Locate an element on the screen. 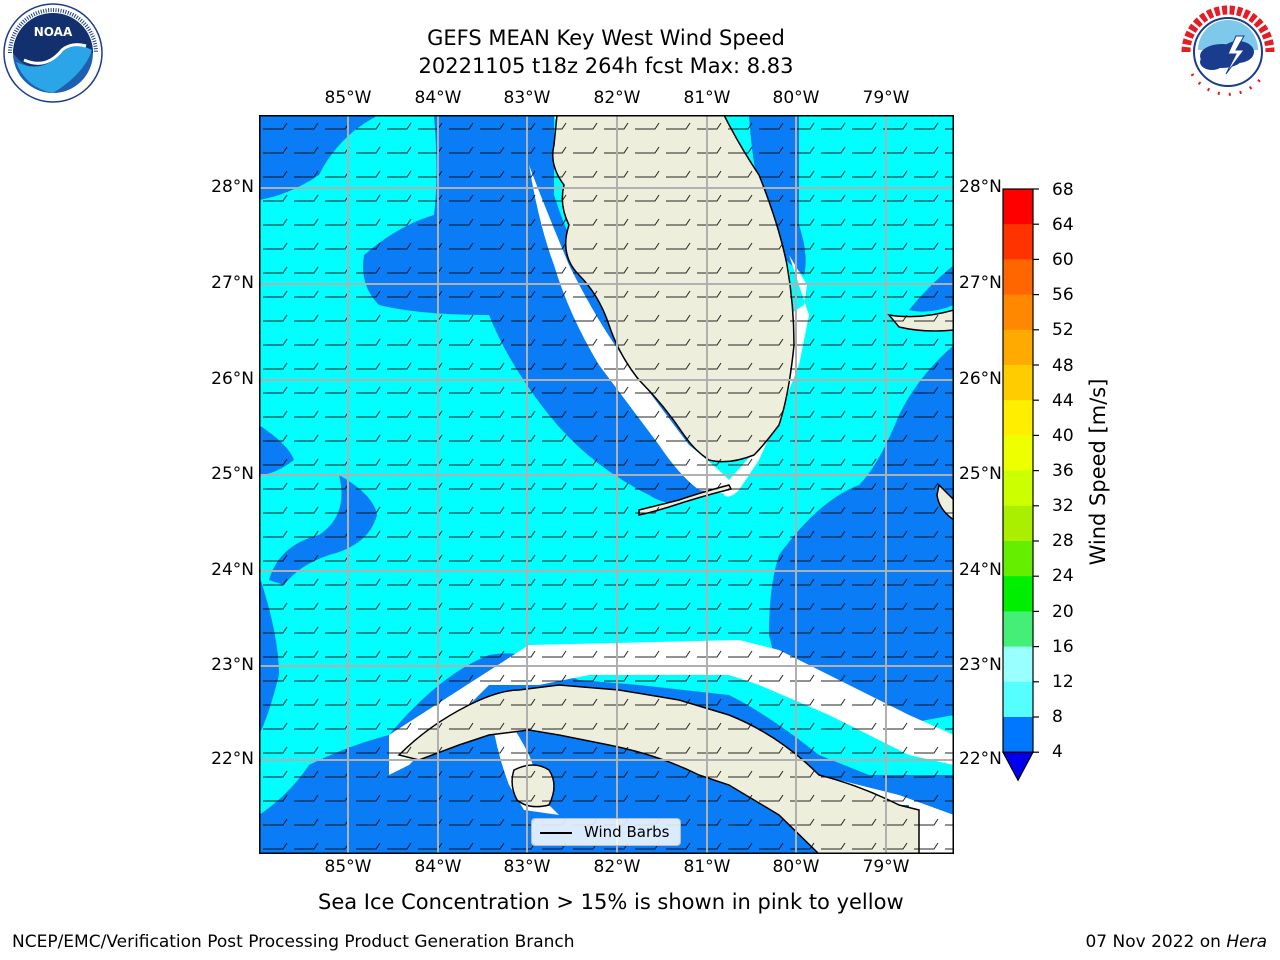 This screenshot has height=960, width=1280. lat-label-right: 27°N is located at coordinates (980, 283).